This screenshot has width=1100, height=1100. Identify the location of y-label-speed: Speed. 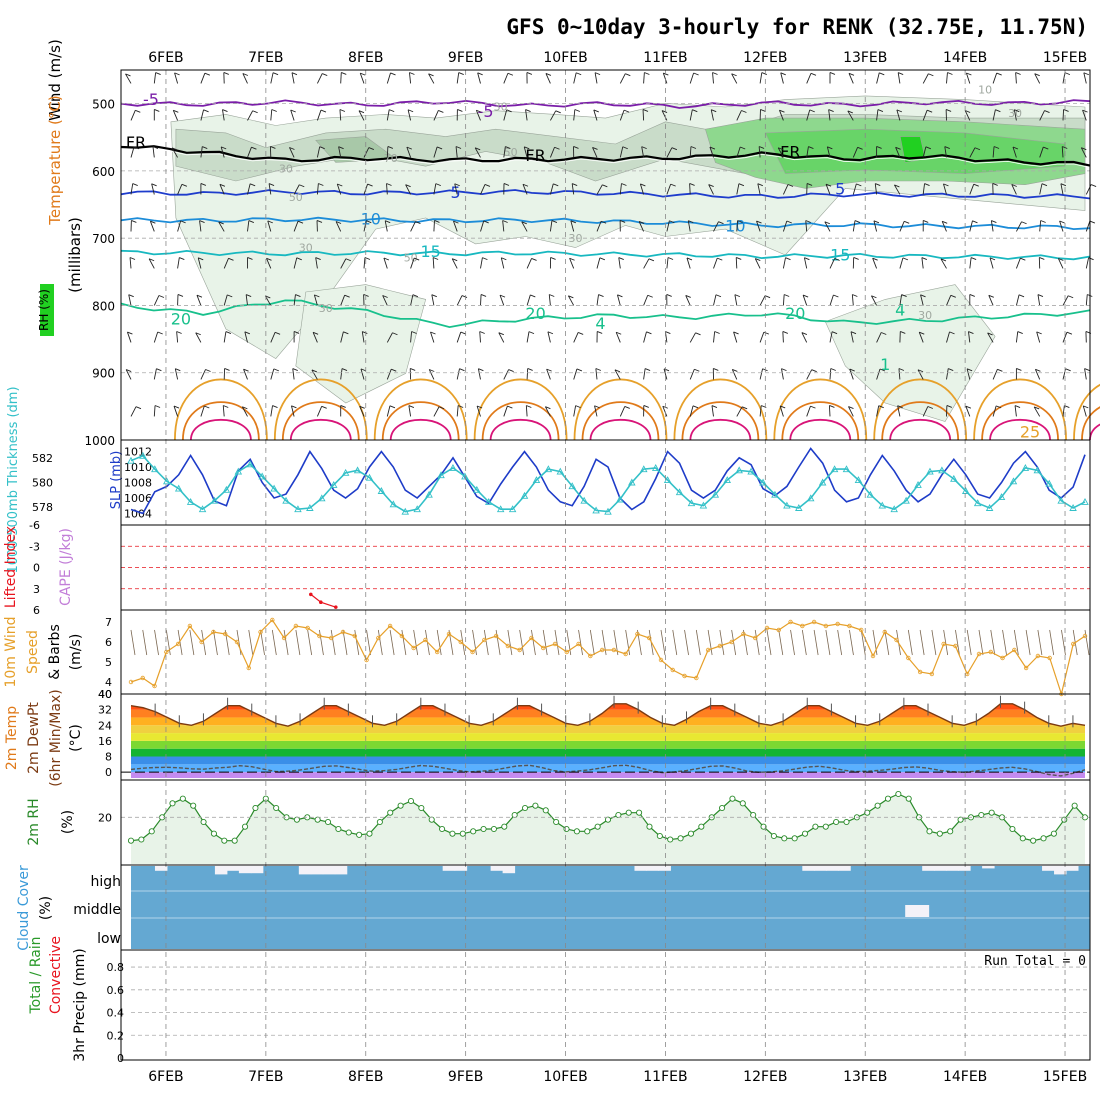
(33, 652).